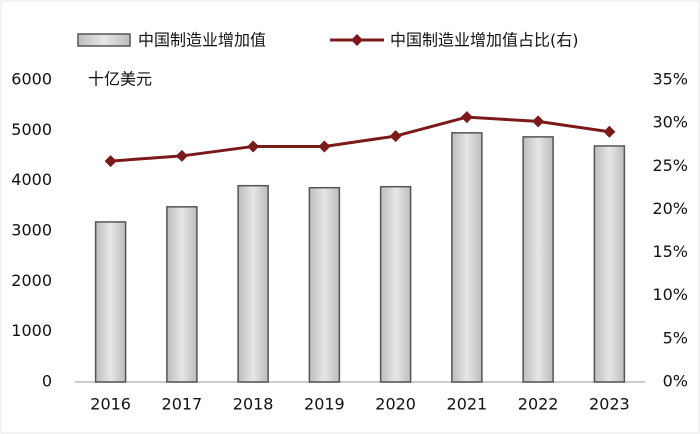 This screenshot has height=434, width=700. I want to click on y-tick-label: 0, so click(47, 381).